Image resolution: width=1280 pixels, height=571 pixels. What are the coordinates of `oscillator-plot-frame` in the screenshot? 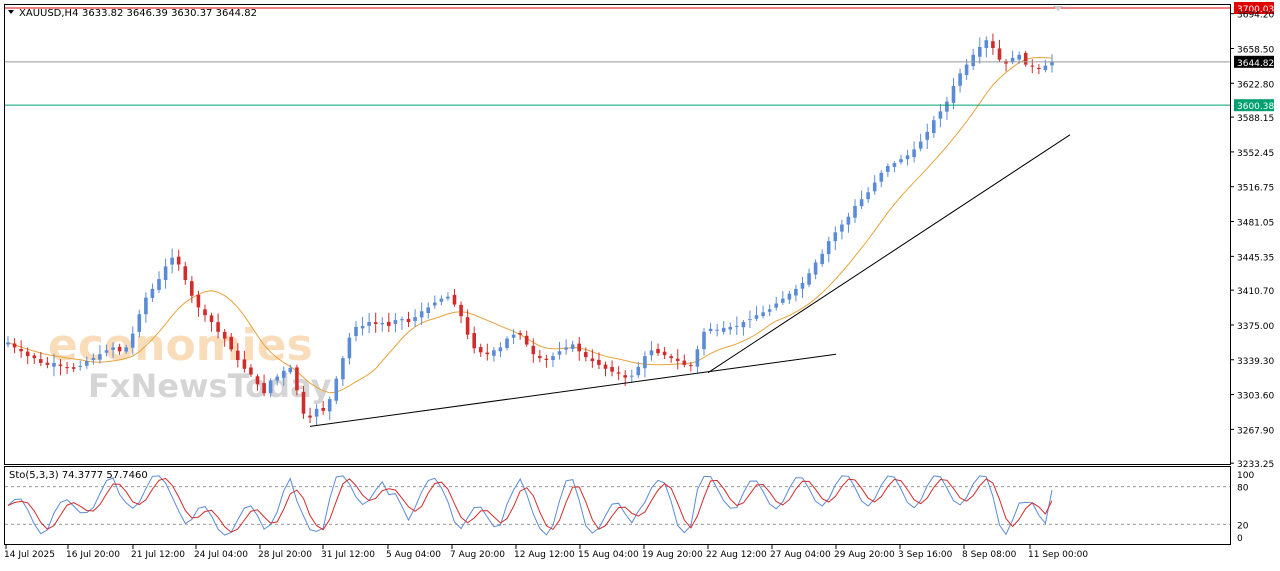 It's located at (617, 505).